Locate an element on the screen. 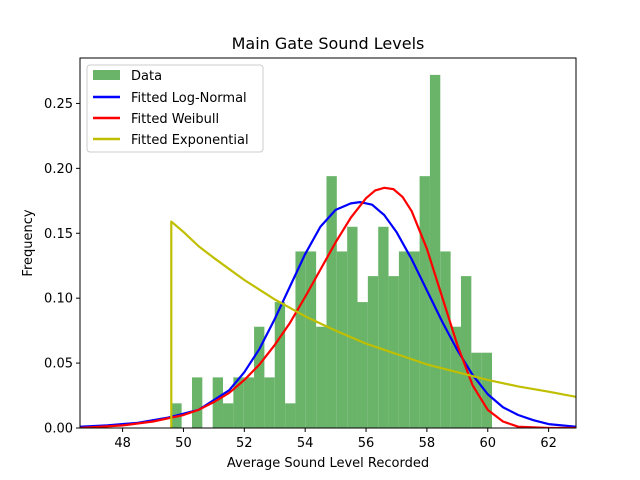 The width and height of the screenshot is (640, 480). x-tick-label: 56 is located at coordinates (366, 443).